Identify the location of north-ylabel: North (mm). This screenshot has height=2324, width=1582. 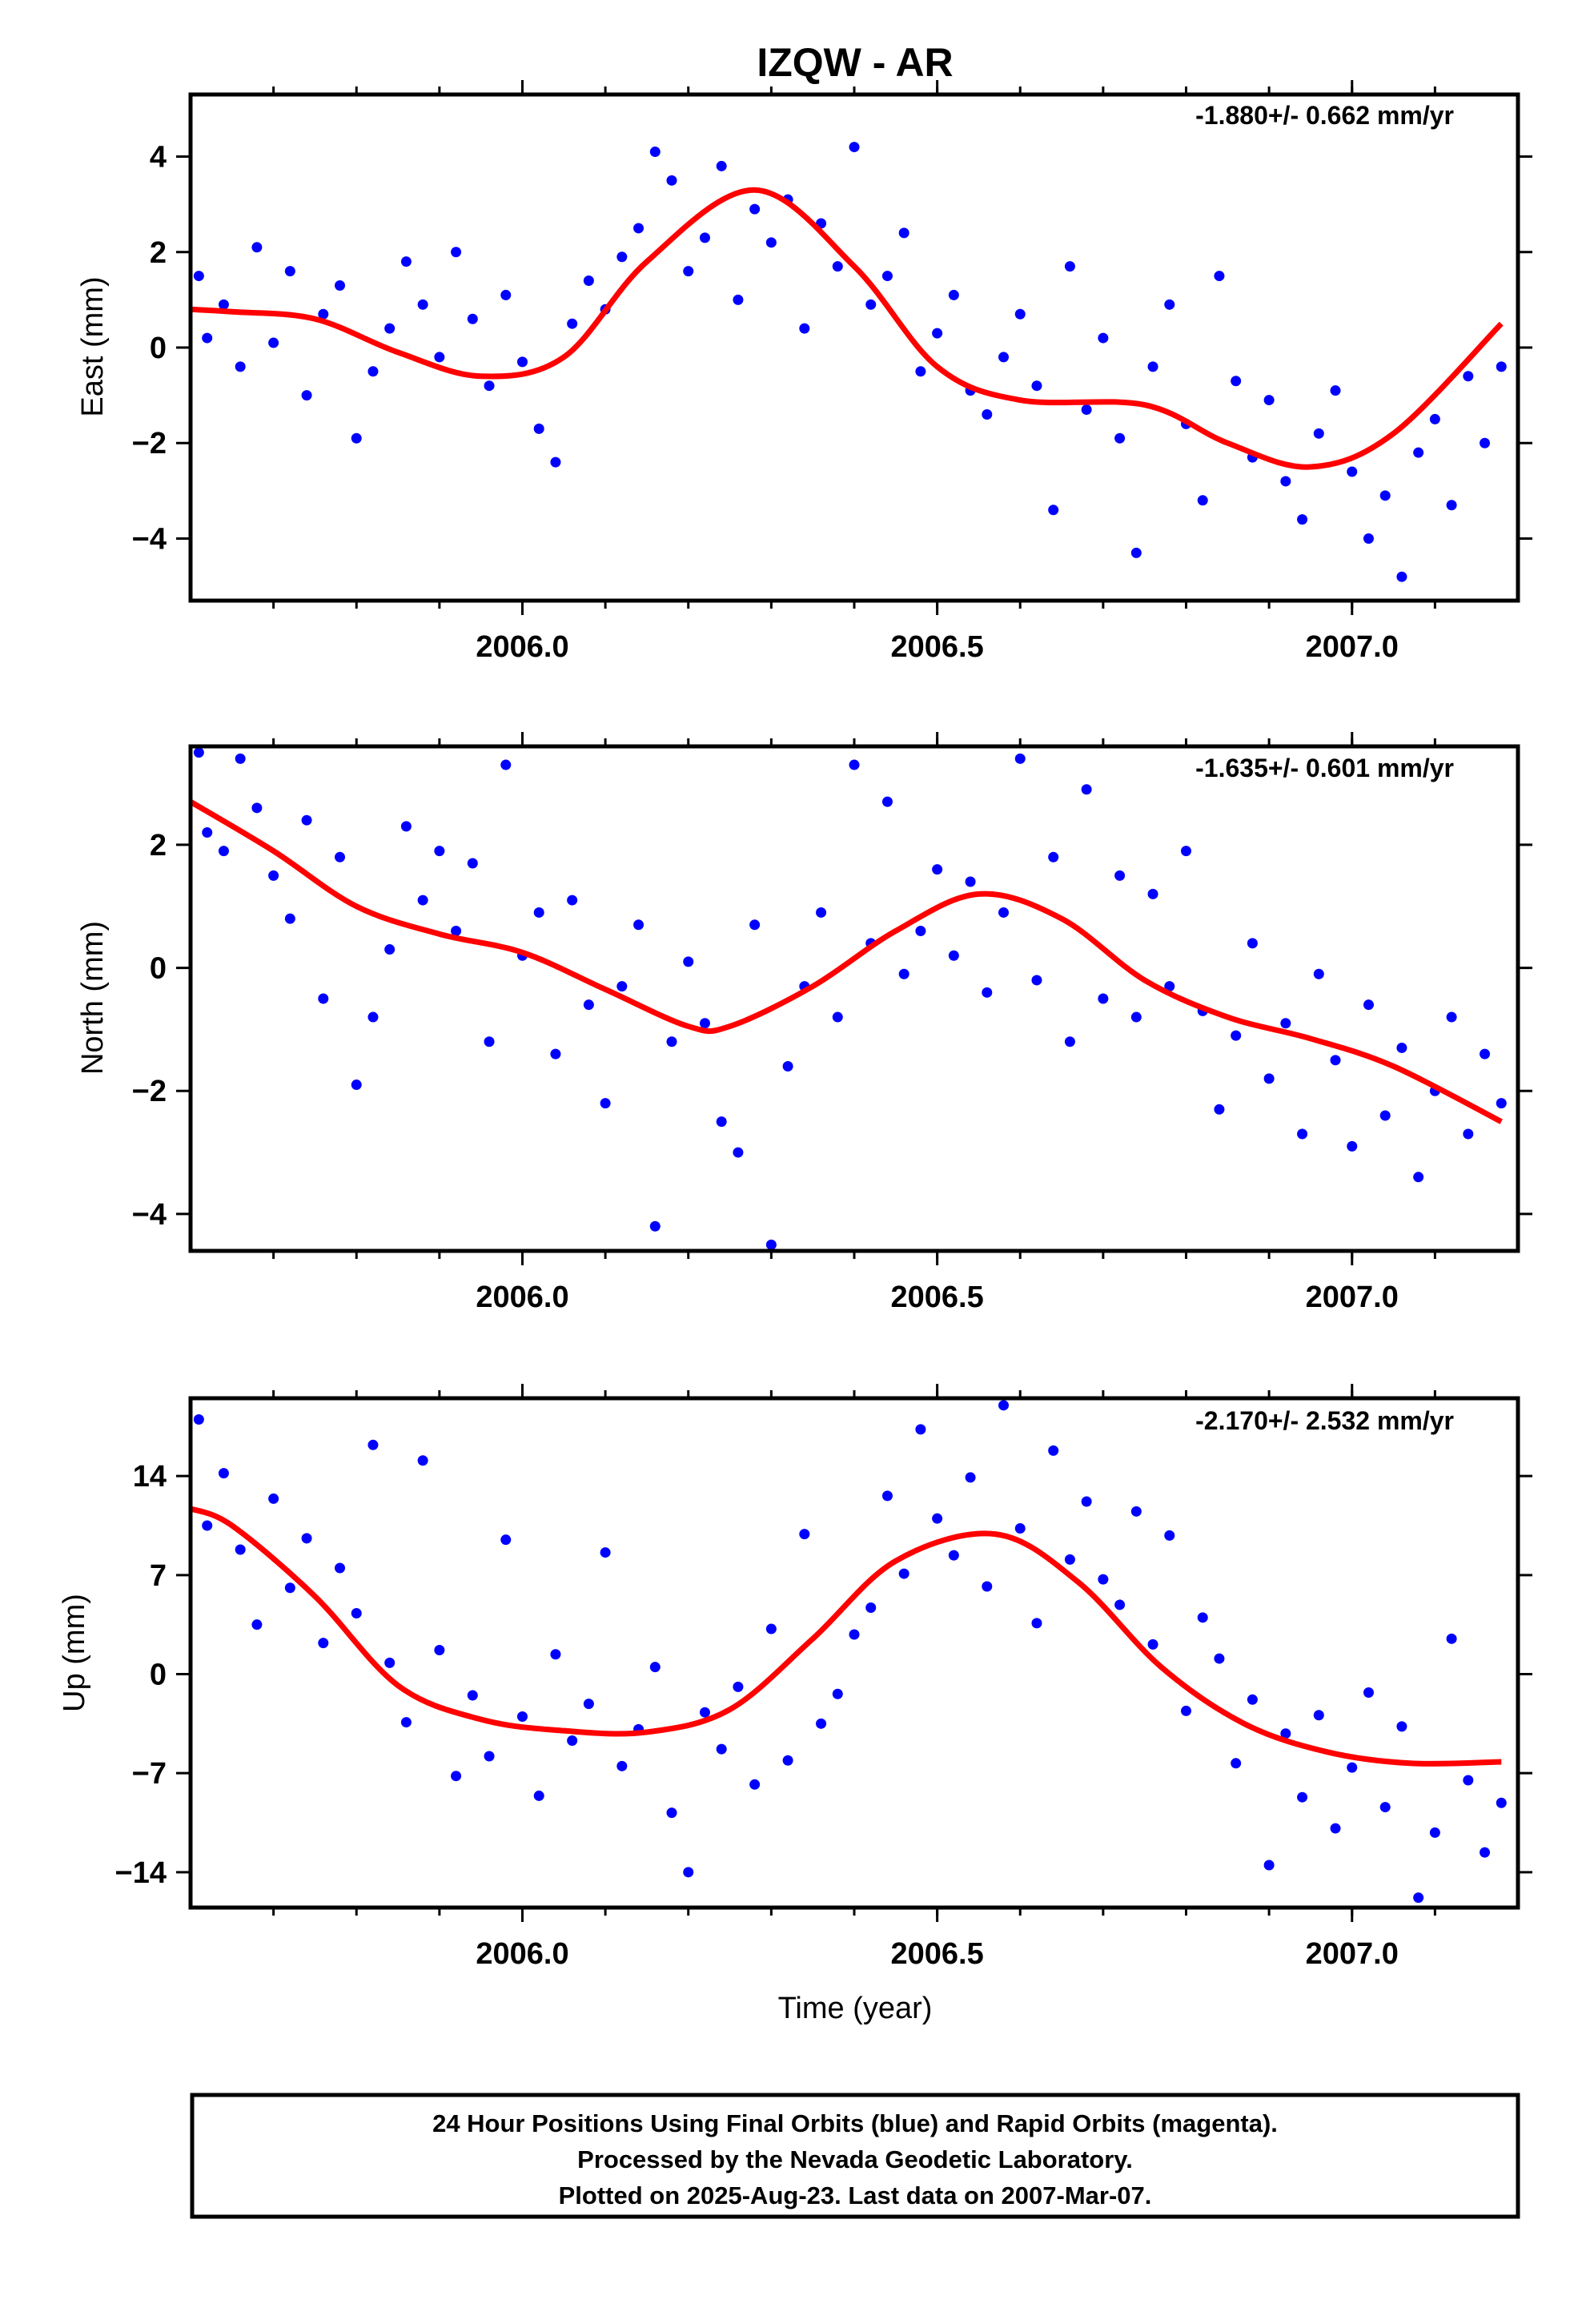
(93, 998).